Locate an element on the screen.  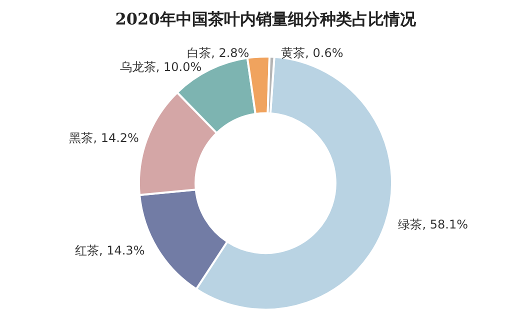
chart-title: 2020年中国茶叶内销量细分种类占比情况 is located at coordinates (266, 19).